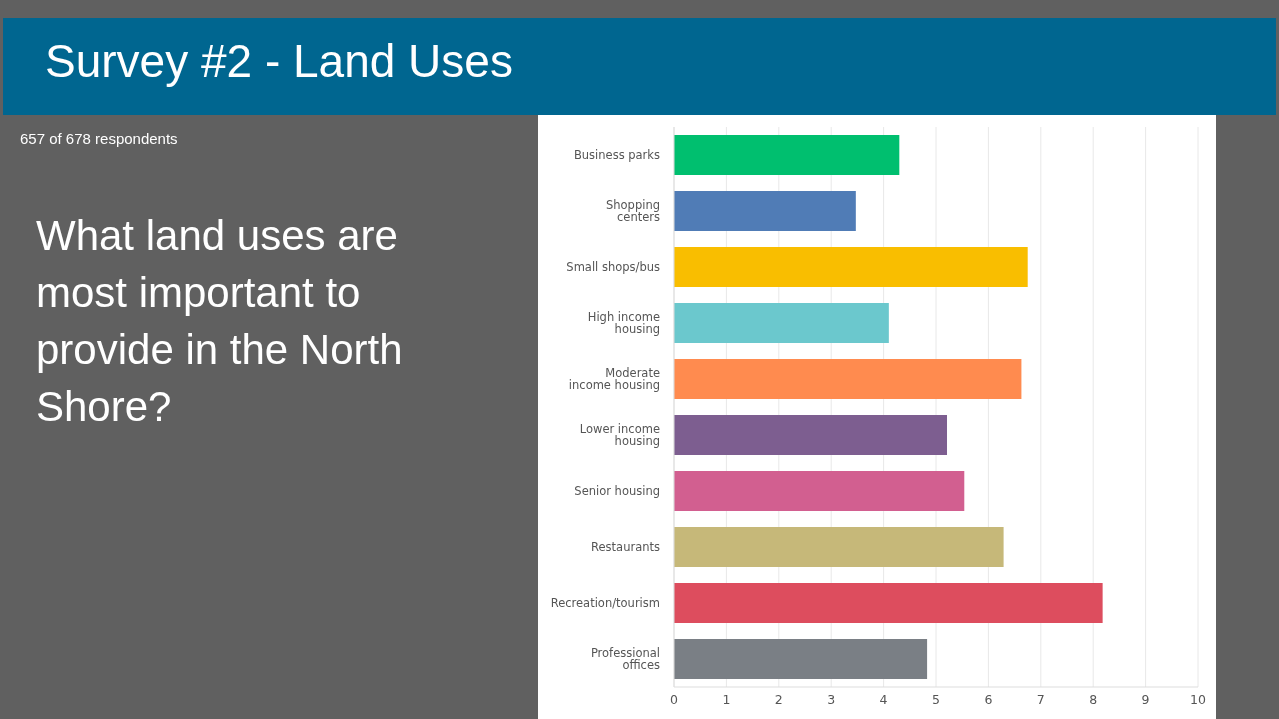 This screenshot has width=1279, height=719. What do you see at coordinates (625, 659) in the screenshot?
I see `y-tick-label: Professional offices` at bounding box center [625, 659].